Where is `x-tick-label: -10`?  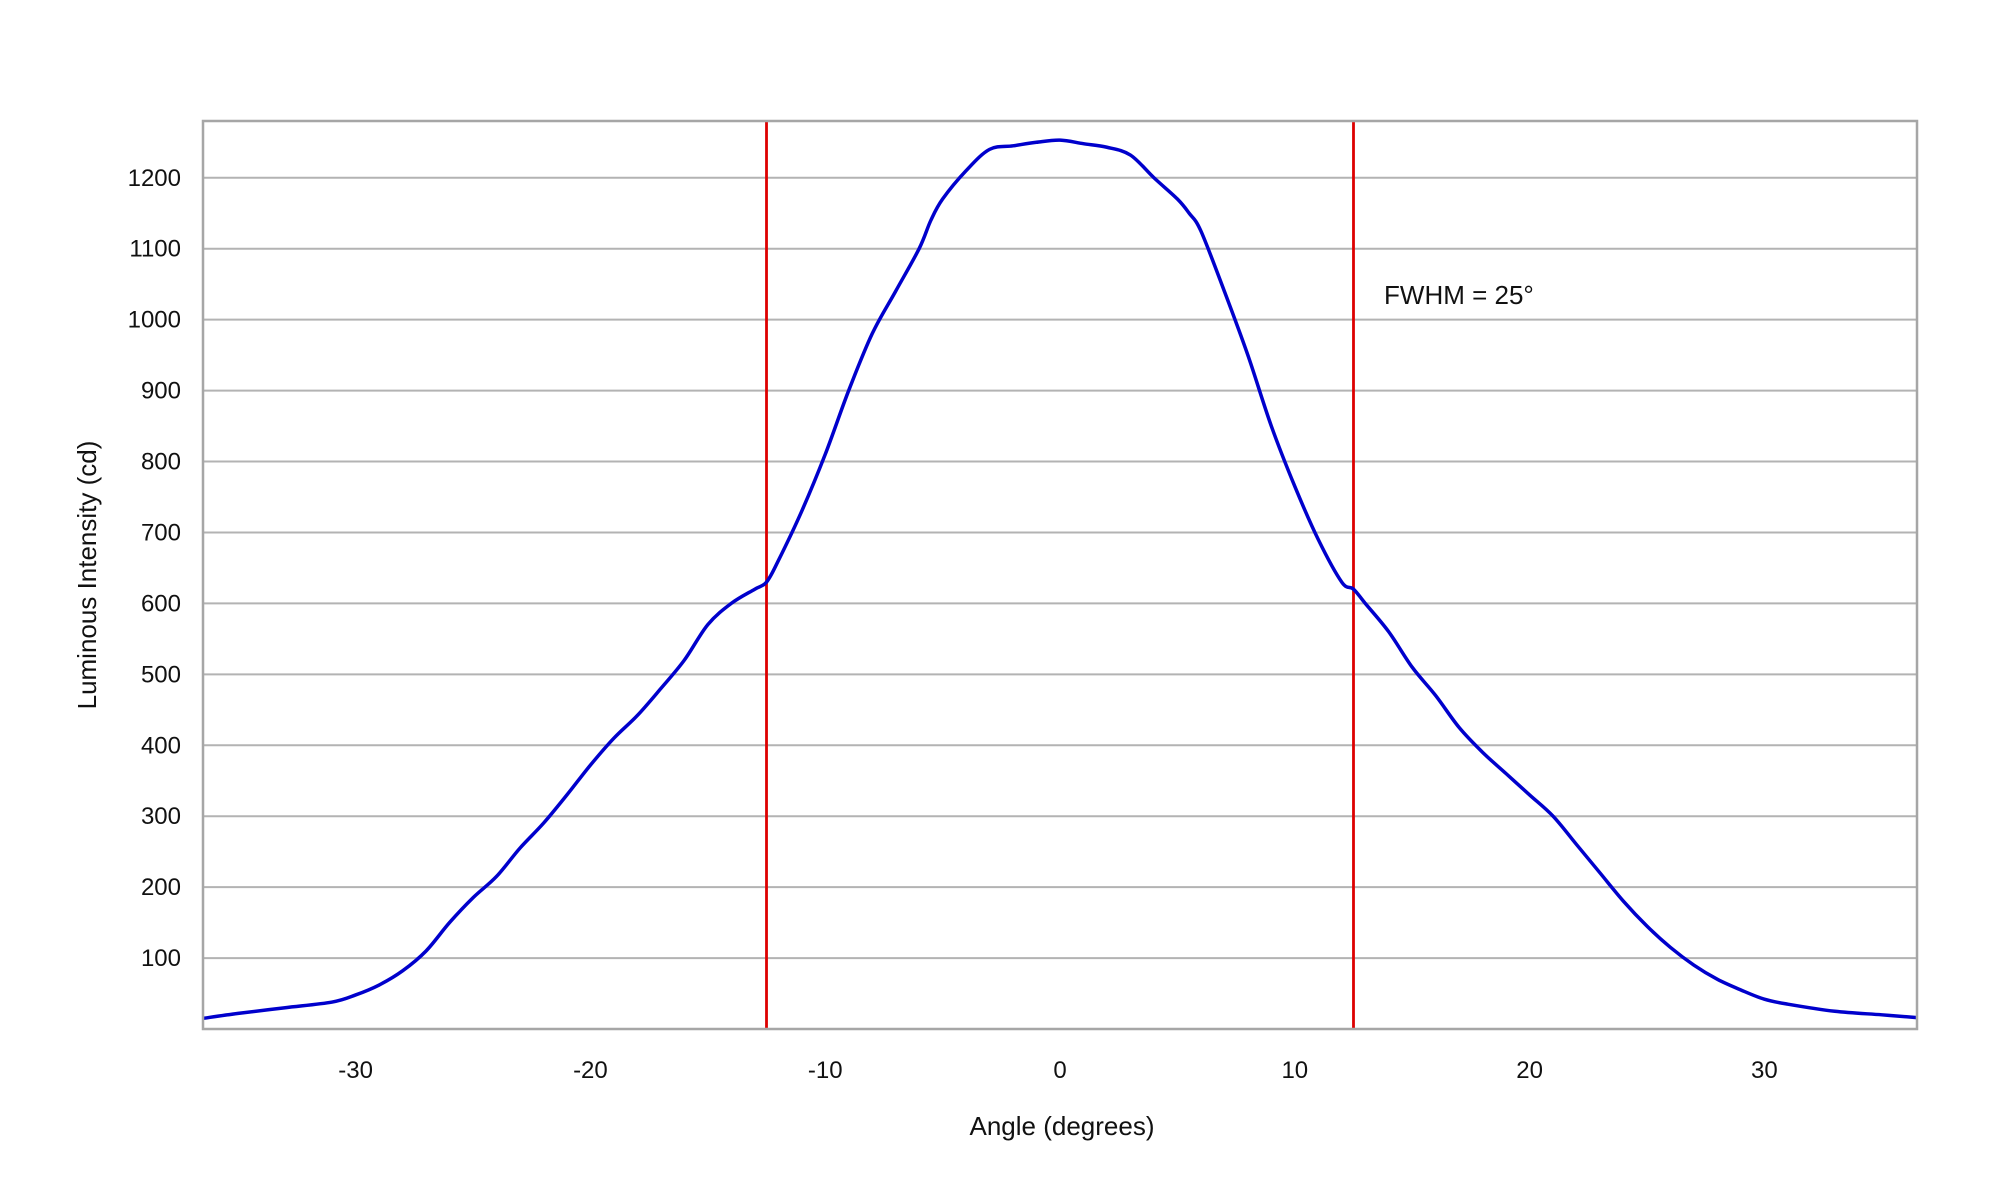 x-tick-label: -10 is located at coordinates (825, 1070).